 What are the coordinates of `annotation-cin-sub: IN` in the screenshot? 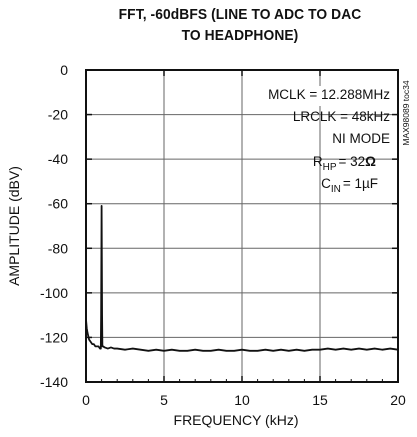 It's located at (336, 189).